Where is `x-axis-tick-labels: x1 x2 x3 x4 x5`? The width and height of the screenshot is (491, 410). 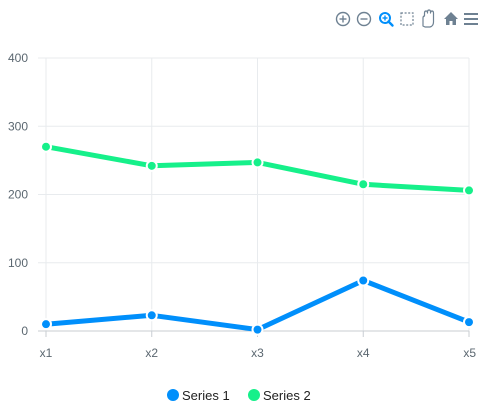 x-axis-tick-labels: x1 x2 x3 x4 x5 is located at coordinates (258, 353).